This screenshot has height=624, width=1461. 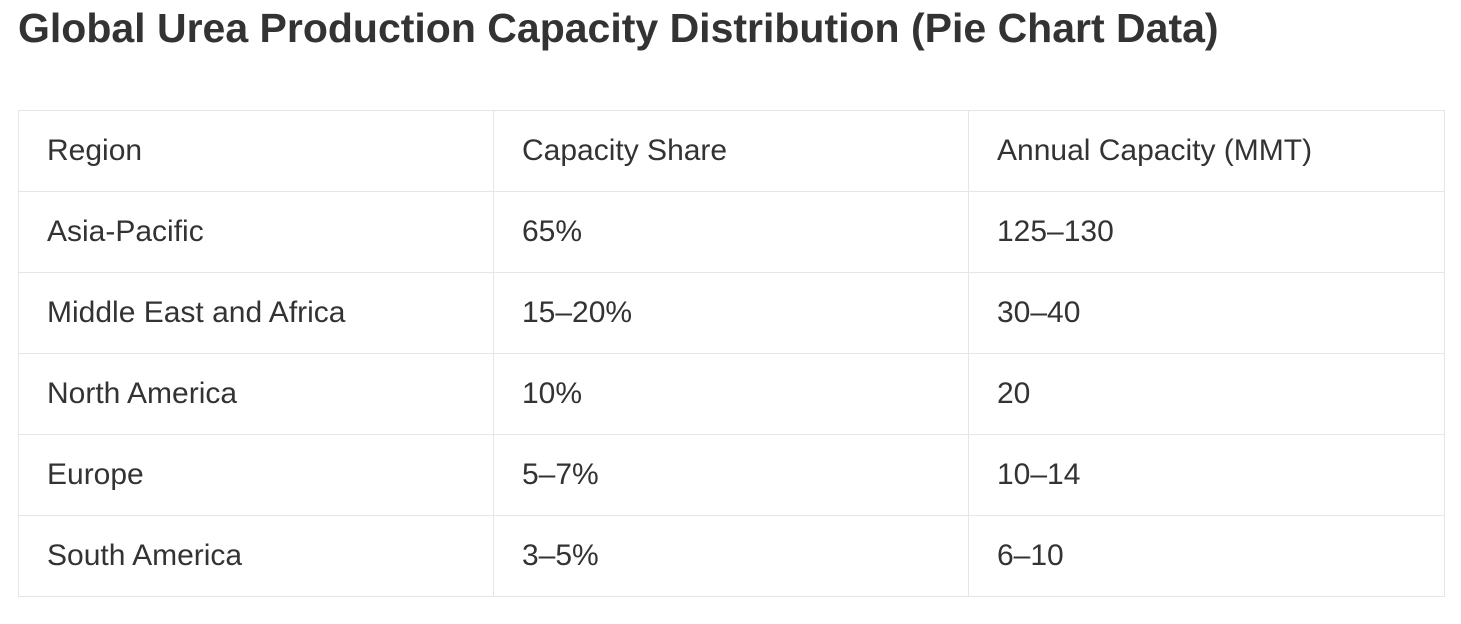 I want to click on header-capacity-share: Capacity Share, so click(x=731, y=151).